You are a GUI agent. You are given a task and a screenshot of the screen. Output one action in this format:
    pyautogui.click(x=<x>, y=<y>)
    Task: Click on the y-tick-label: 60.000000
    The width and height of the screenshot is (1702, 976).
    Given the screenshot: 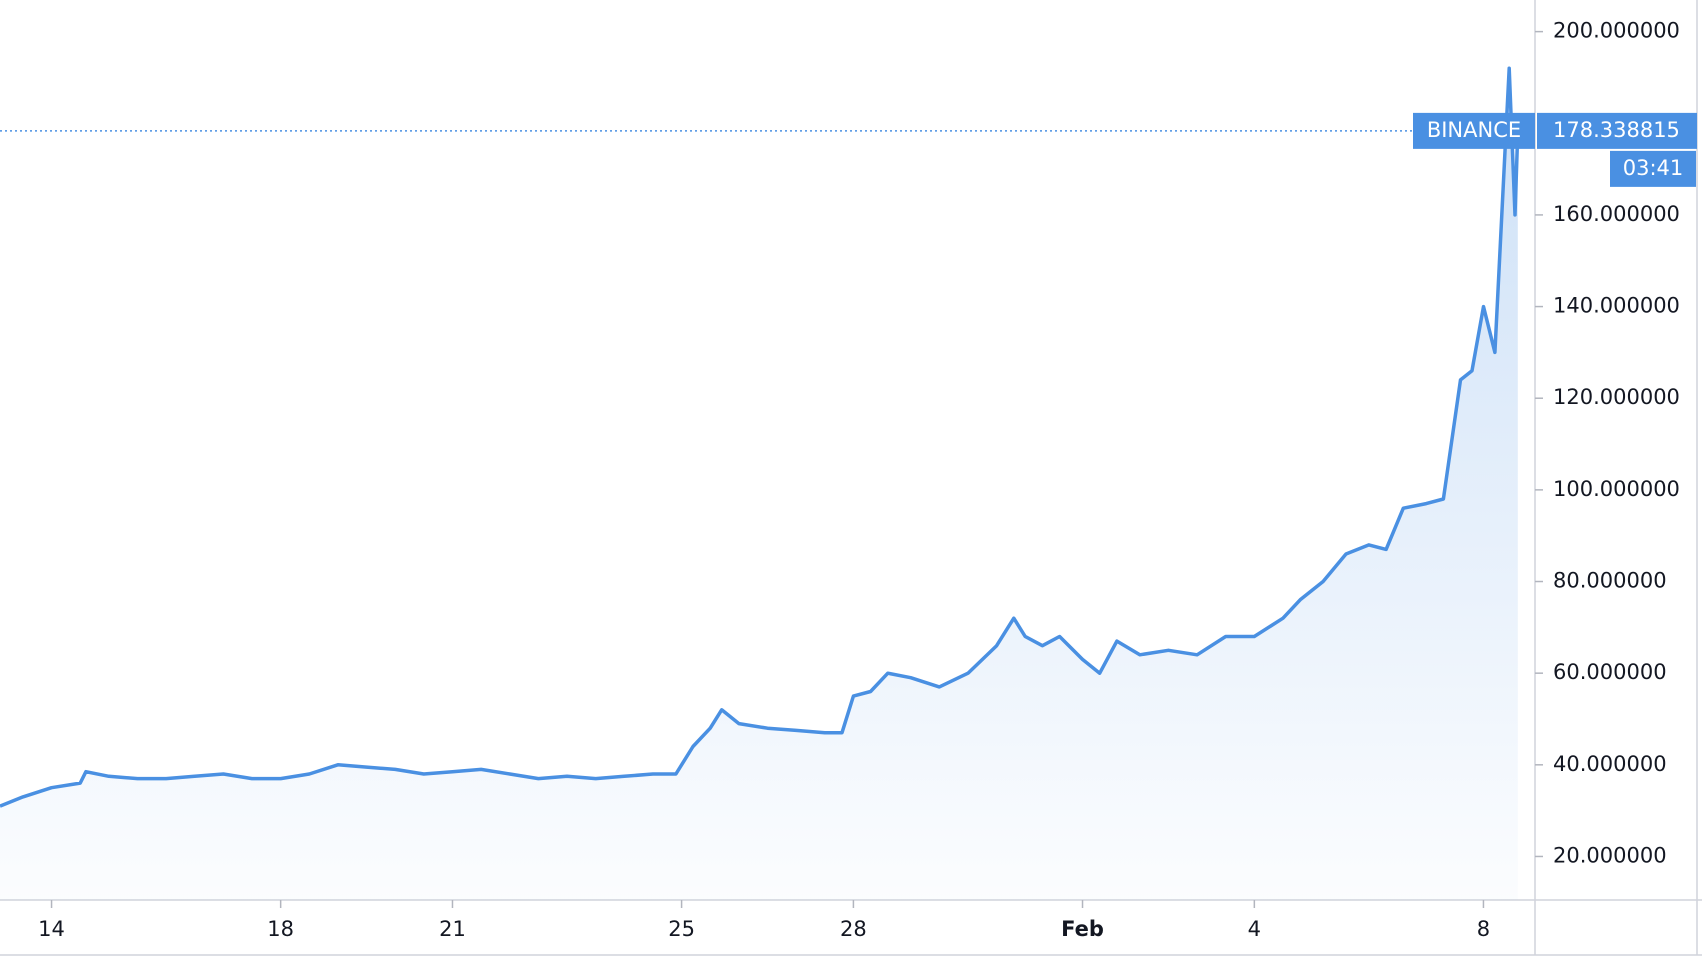 What is the action you would take?
    pyautogui.click(x=1610, y=672)
    